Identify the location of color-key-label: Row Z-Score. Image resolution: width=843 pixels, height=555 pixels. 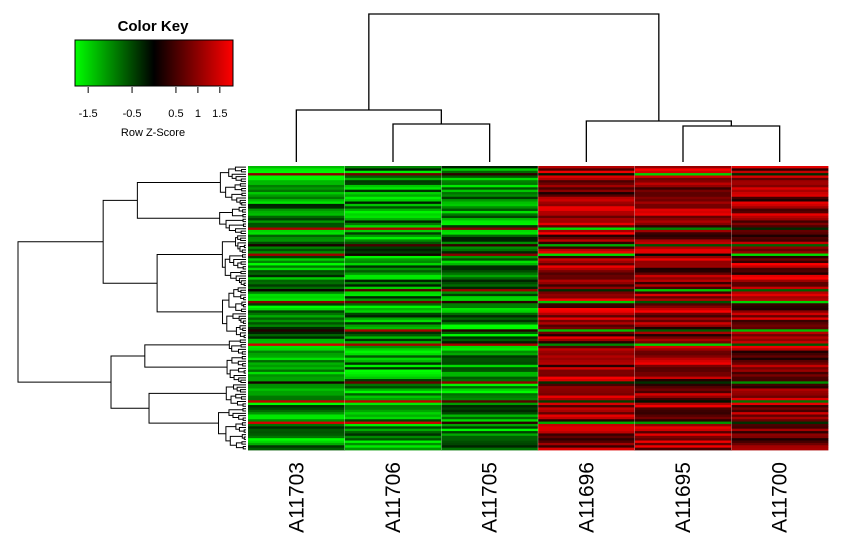
(153, 133).